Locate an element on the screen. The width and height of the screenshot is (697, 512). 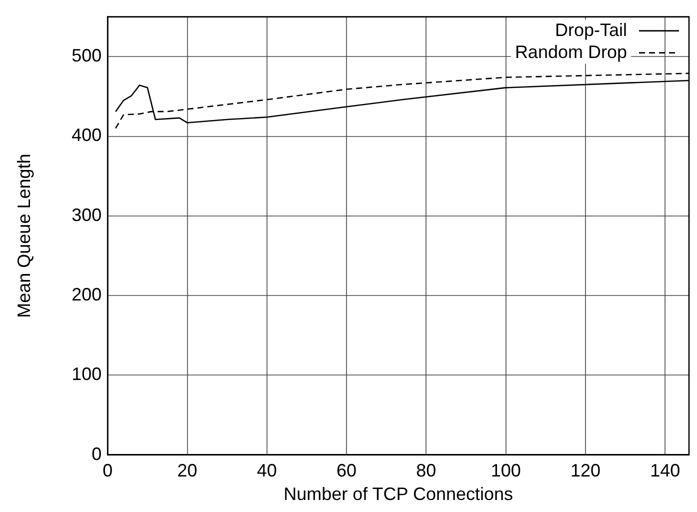
legend-label: Drop-Tail is located at coordinates (590, 30).